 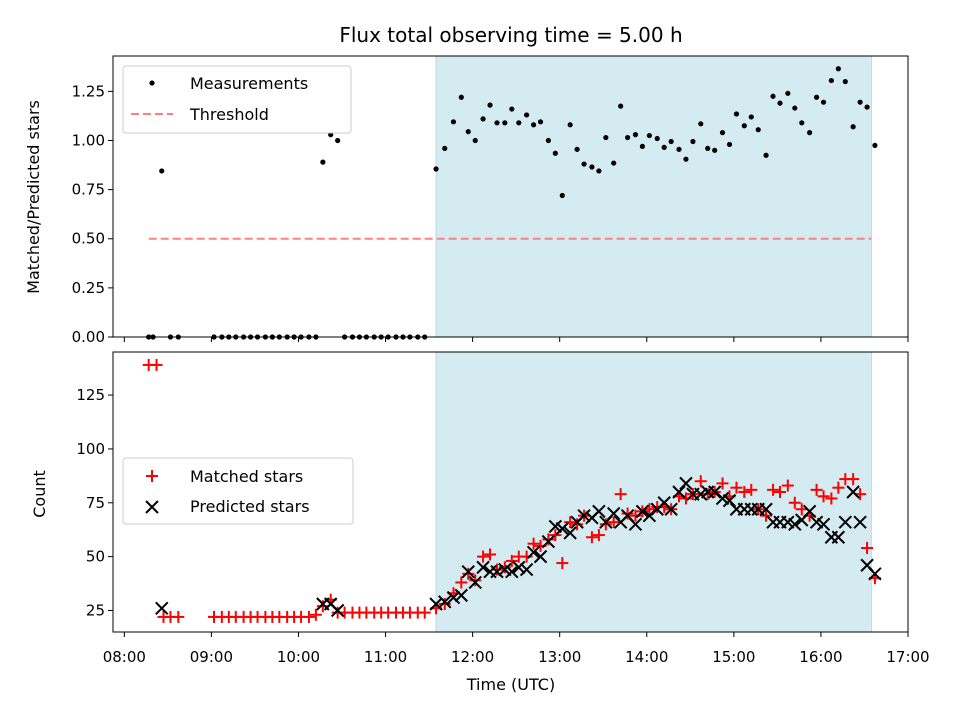 What do you see at coordinates (211, 657) in the screenshot?
I see `x-tick-label: 09:00` at bounding box center [211, 657].